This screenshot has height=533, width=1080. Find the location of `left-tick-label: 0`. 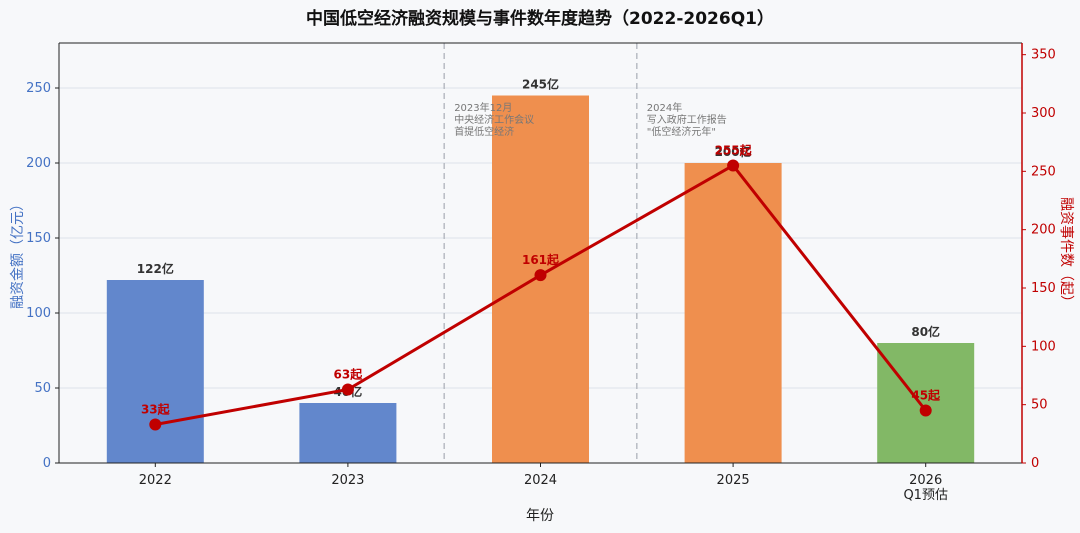

left-tick-label: 0 is located at coordinates (47, 463).